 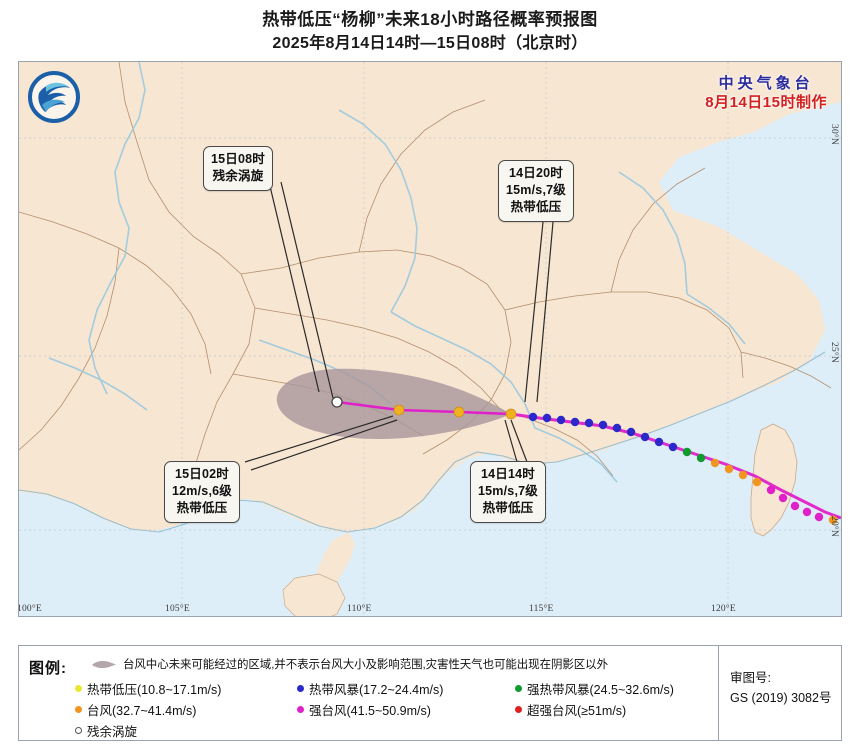 I want to click on callout-14d14-line-1: 14日14时, so click(x=507, y=474).